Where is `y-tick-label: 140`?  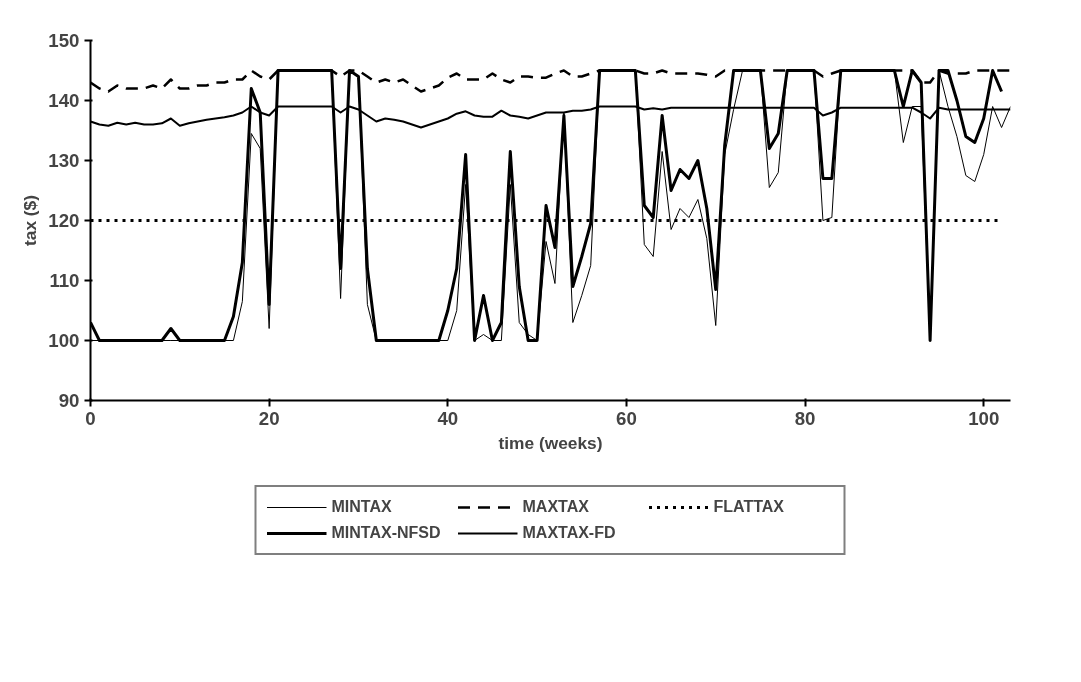
y-tick-label: 140 is located at coordinates (64, 100).